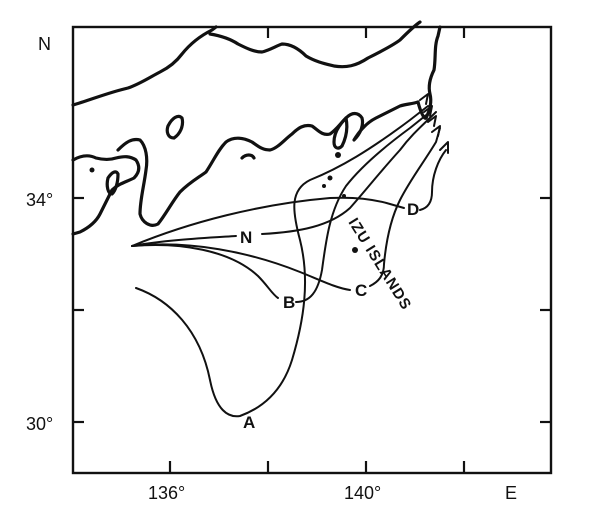 This screenshot has width=600, height=518. What do you see at coordinates (422, 110) in the screenshot?
I see `boso-peninsula` at bounding box center [422, 110].